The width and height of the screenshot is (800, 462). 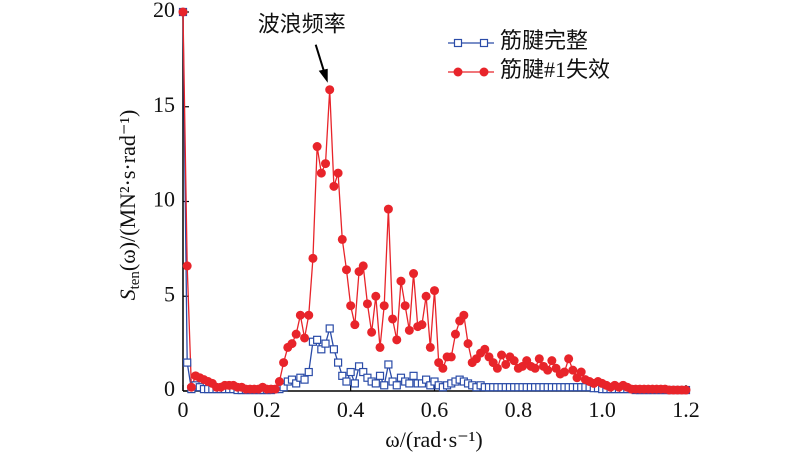 I want to click on x-tick-label: 0.8, so click(x=519, y=409).